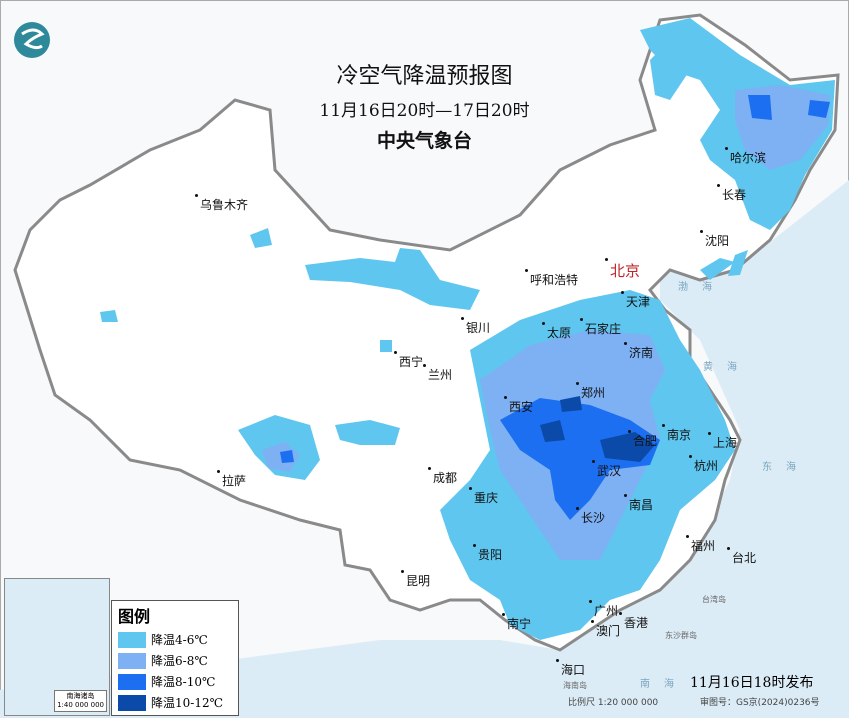  Describe the element at coordinates (392, 279) in the screenshot. I see `cooling-4-6-inner-mongolia` at that location.